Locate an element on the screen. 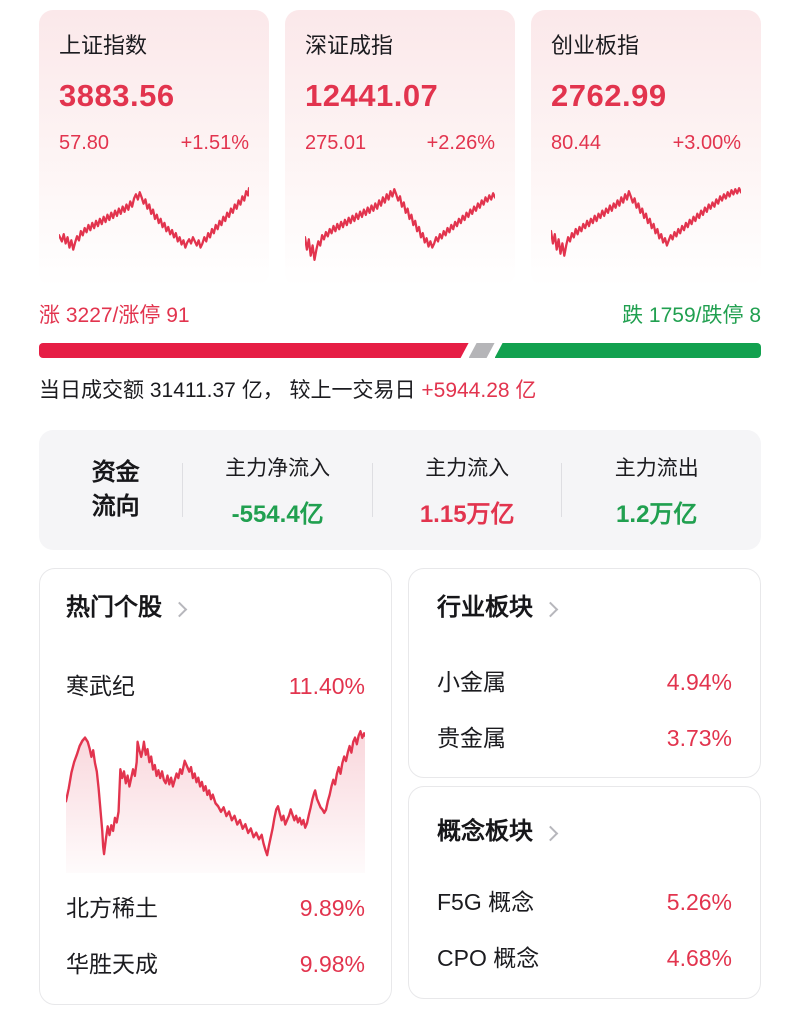 The width and height of the screenshot is (800, 1013). fund-flow-label: 主力流入 is located at coordinates (467, 468).